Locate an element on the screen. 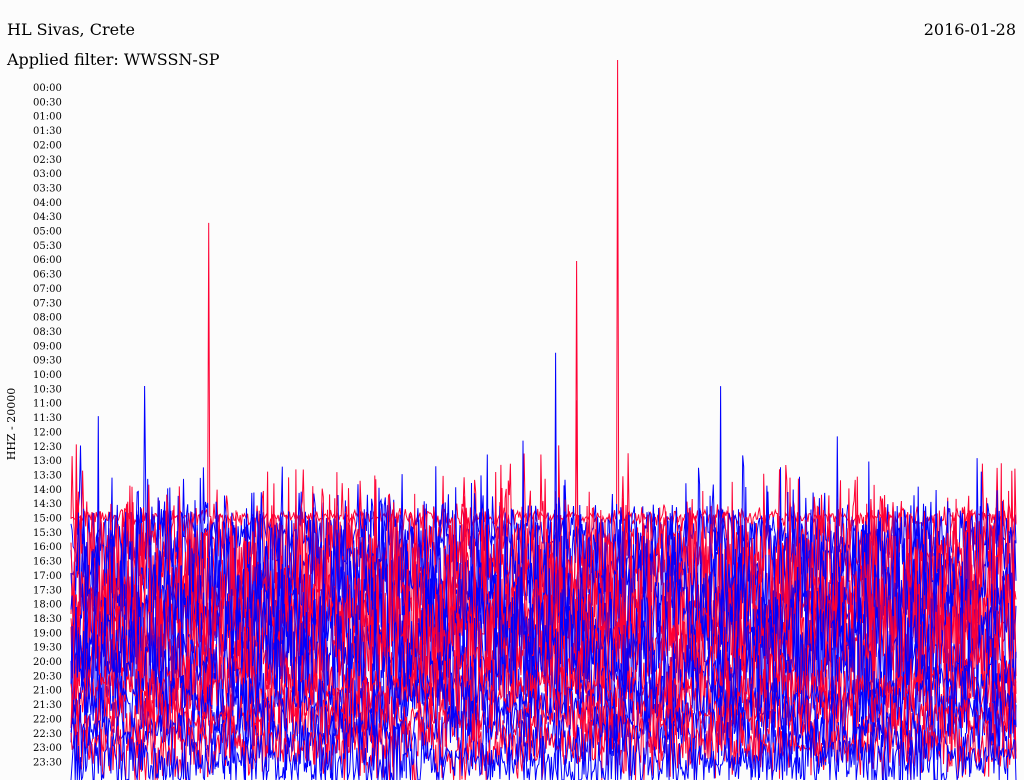 The image size is (1024, 780). tick-label-0130: 01:30 is located at coordinates (47, 131).